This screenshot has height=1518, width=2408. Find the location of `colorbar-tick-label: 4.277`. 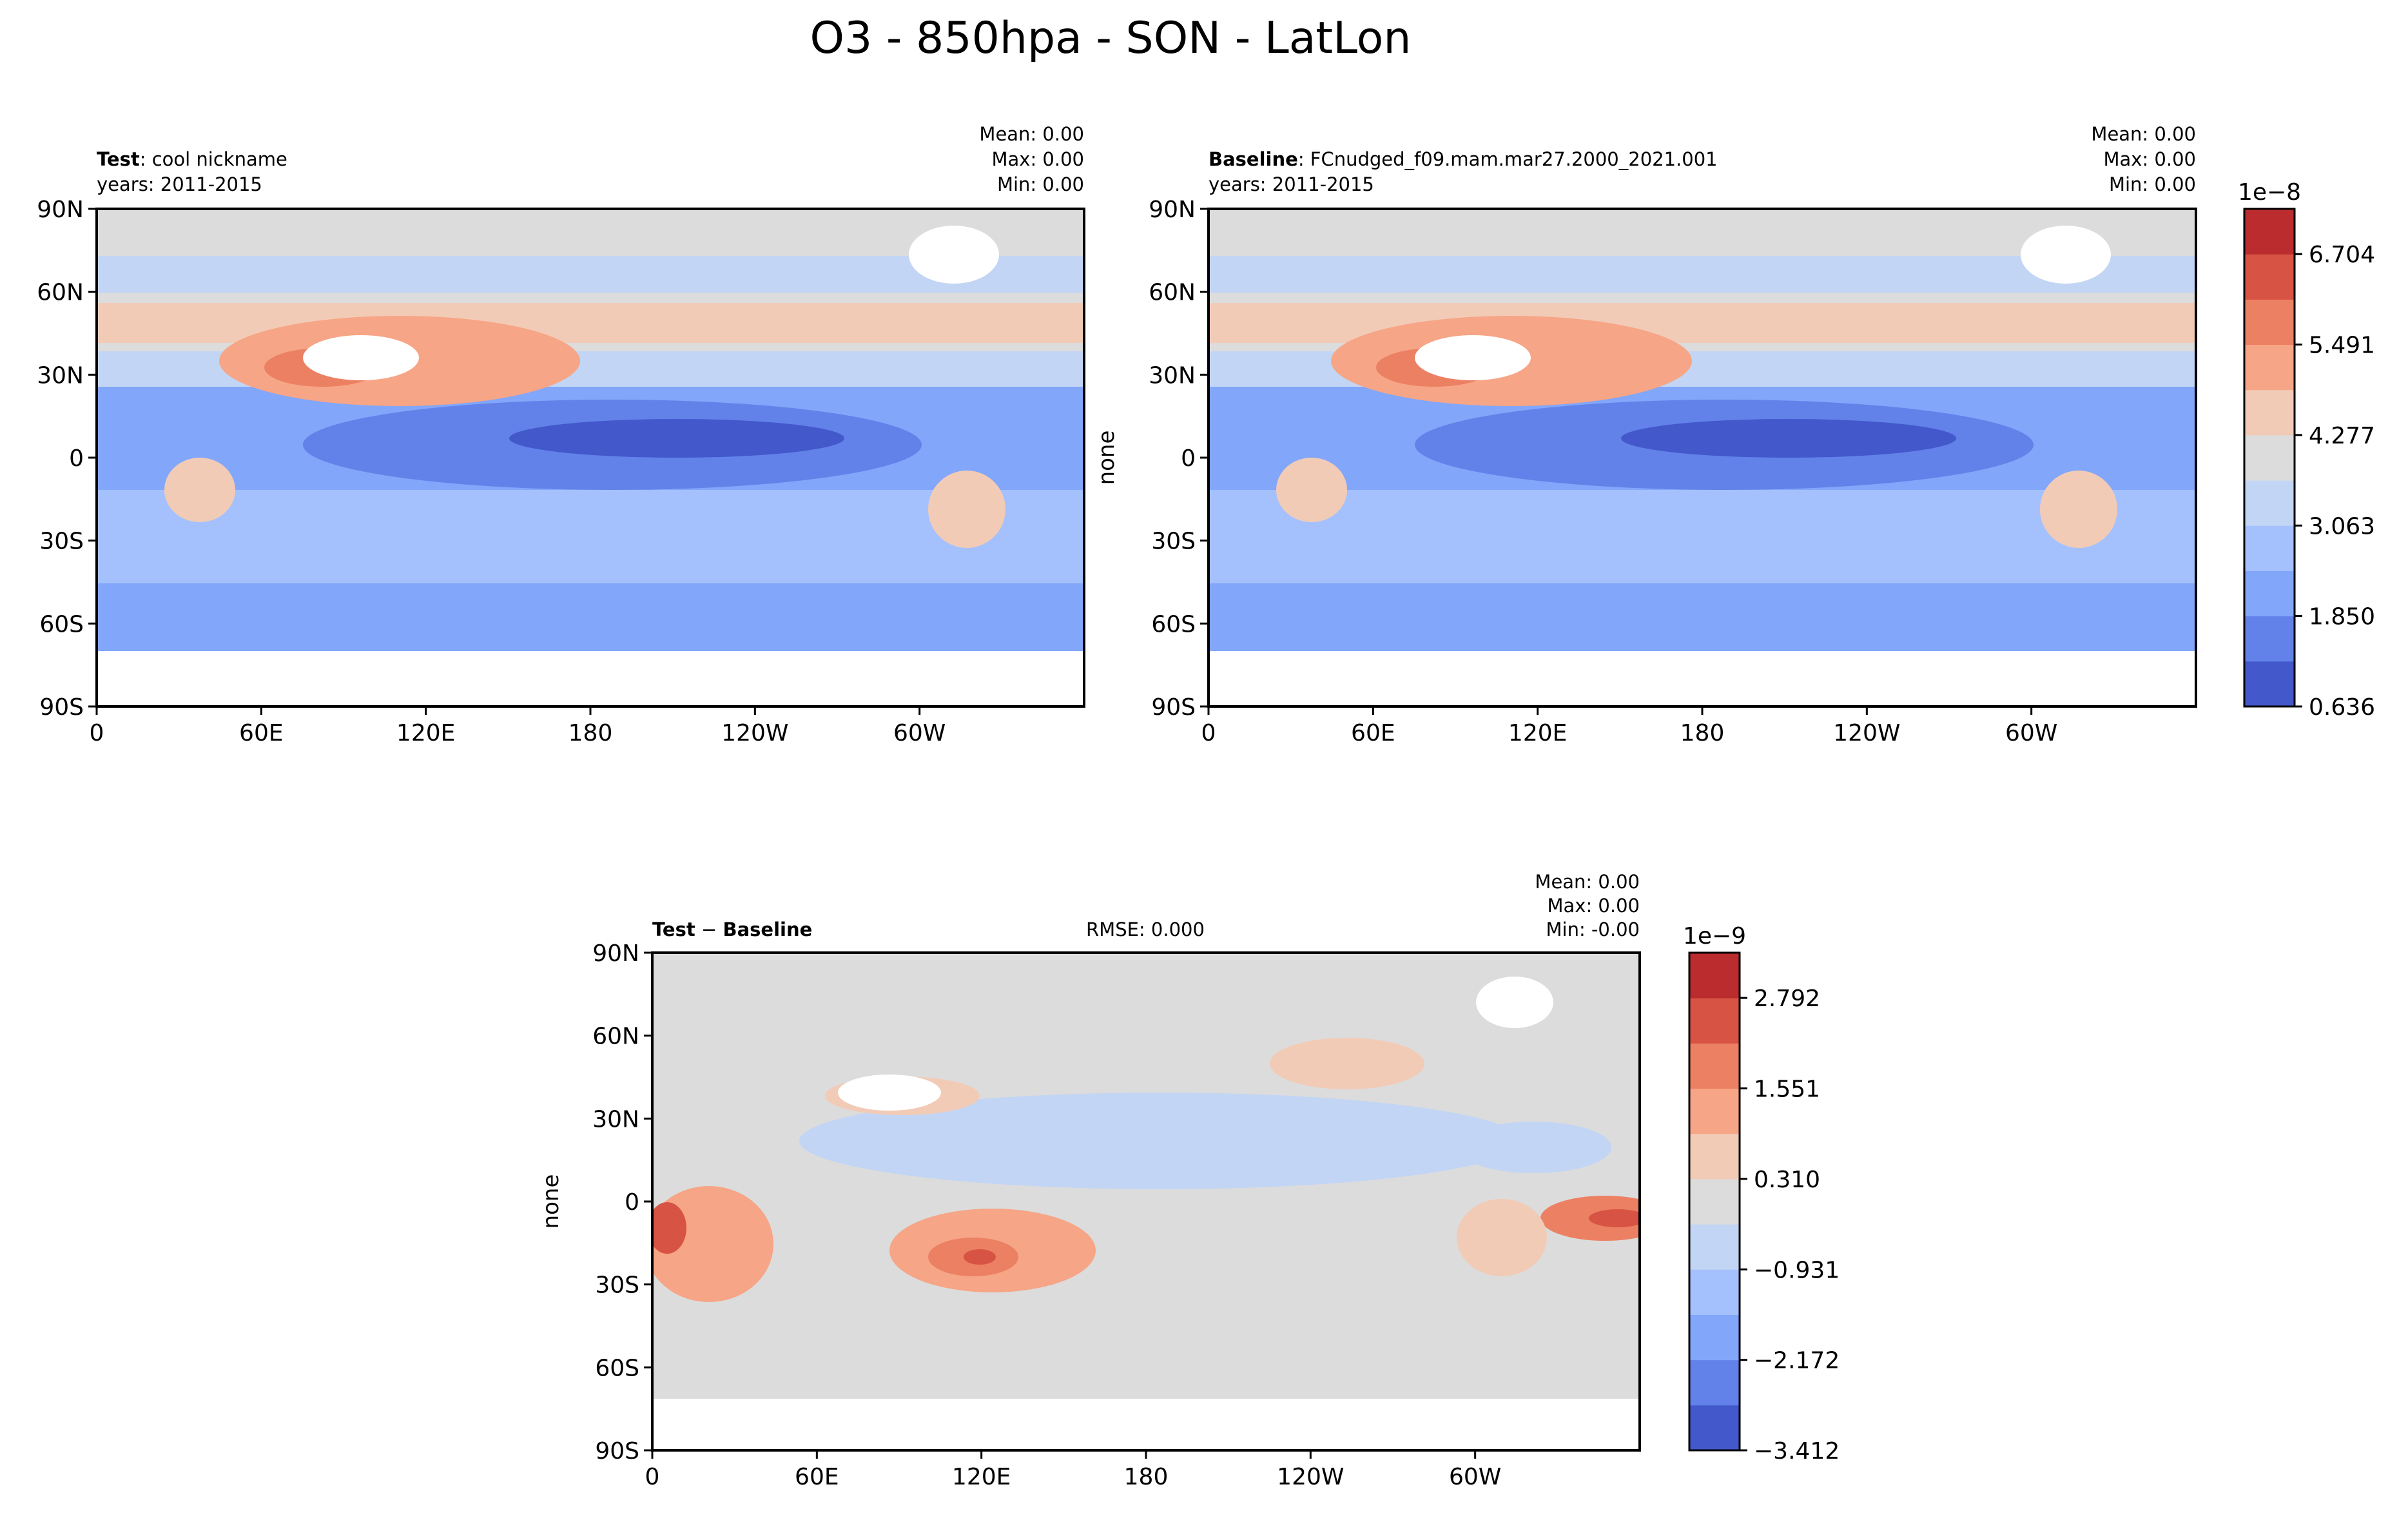

colorbar-tick-label: 4.277 is located at coordinates (2342, 436).